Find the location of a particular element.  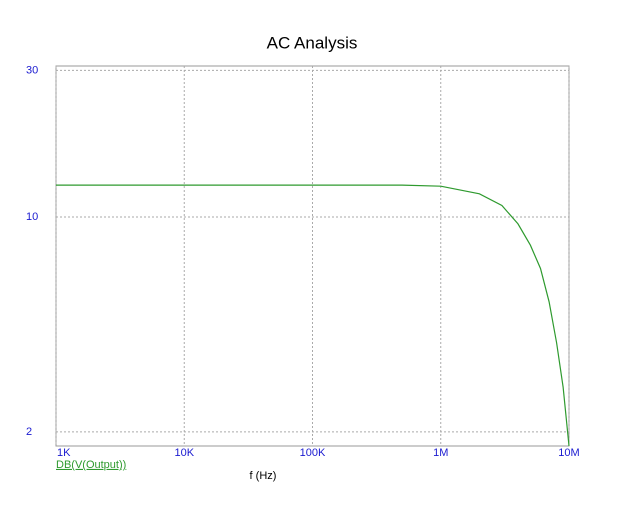

y-tick-label: 10 is located at coordinates (32, 217).